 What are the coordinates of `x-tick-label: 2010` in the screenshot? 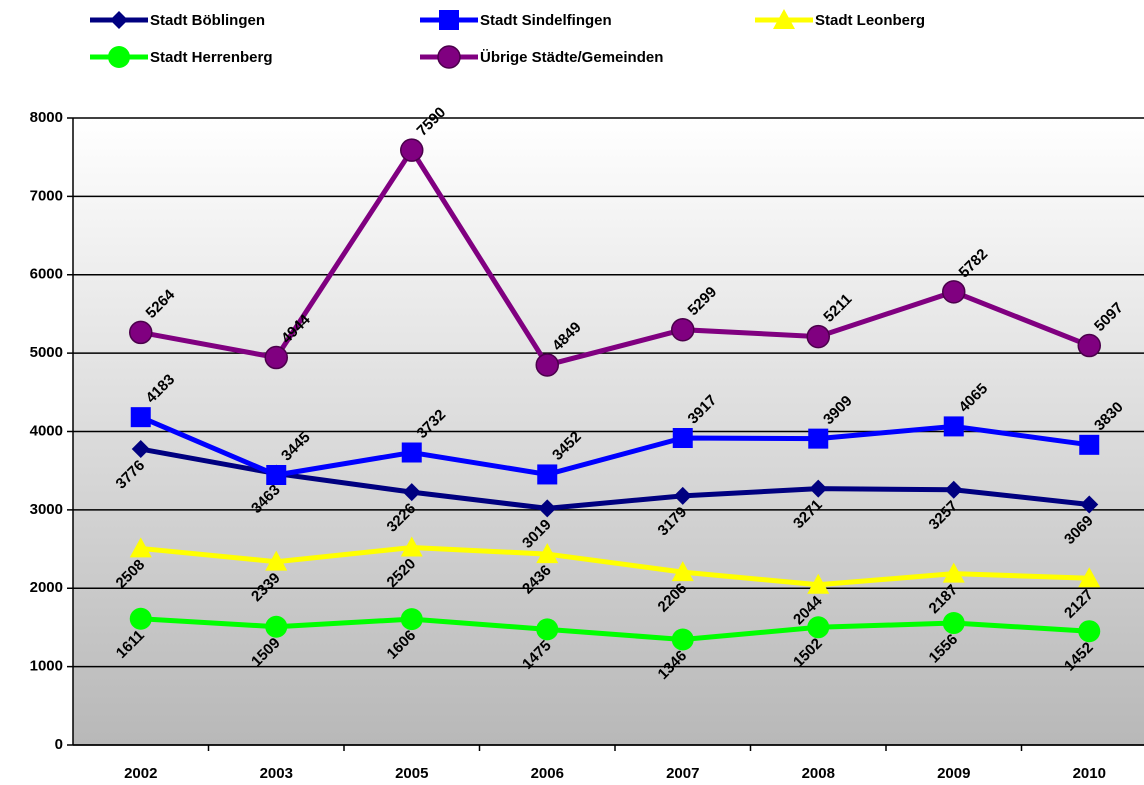 It's located at (1089, 773).